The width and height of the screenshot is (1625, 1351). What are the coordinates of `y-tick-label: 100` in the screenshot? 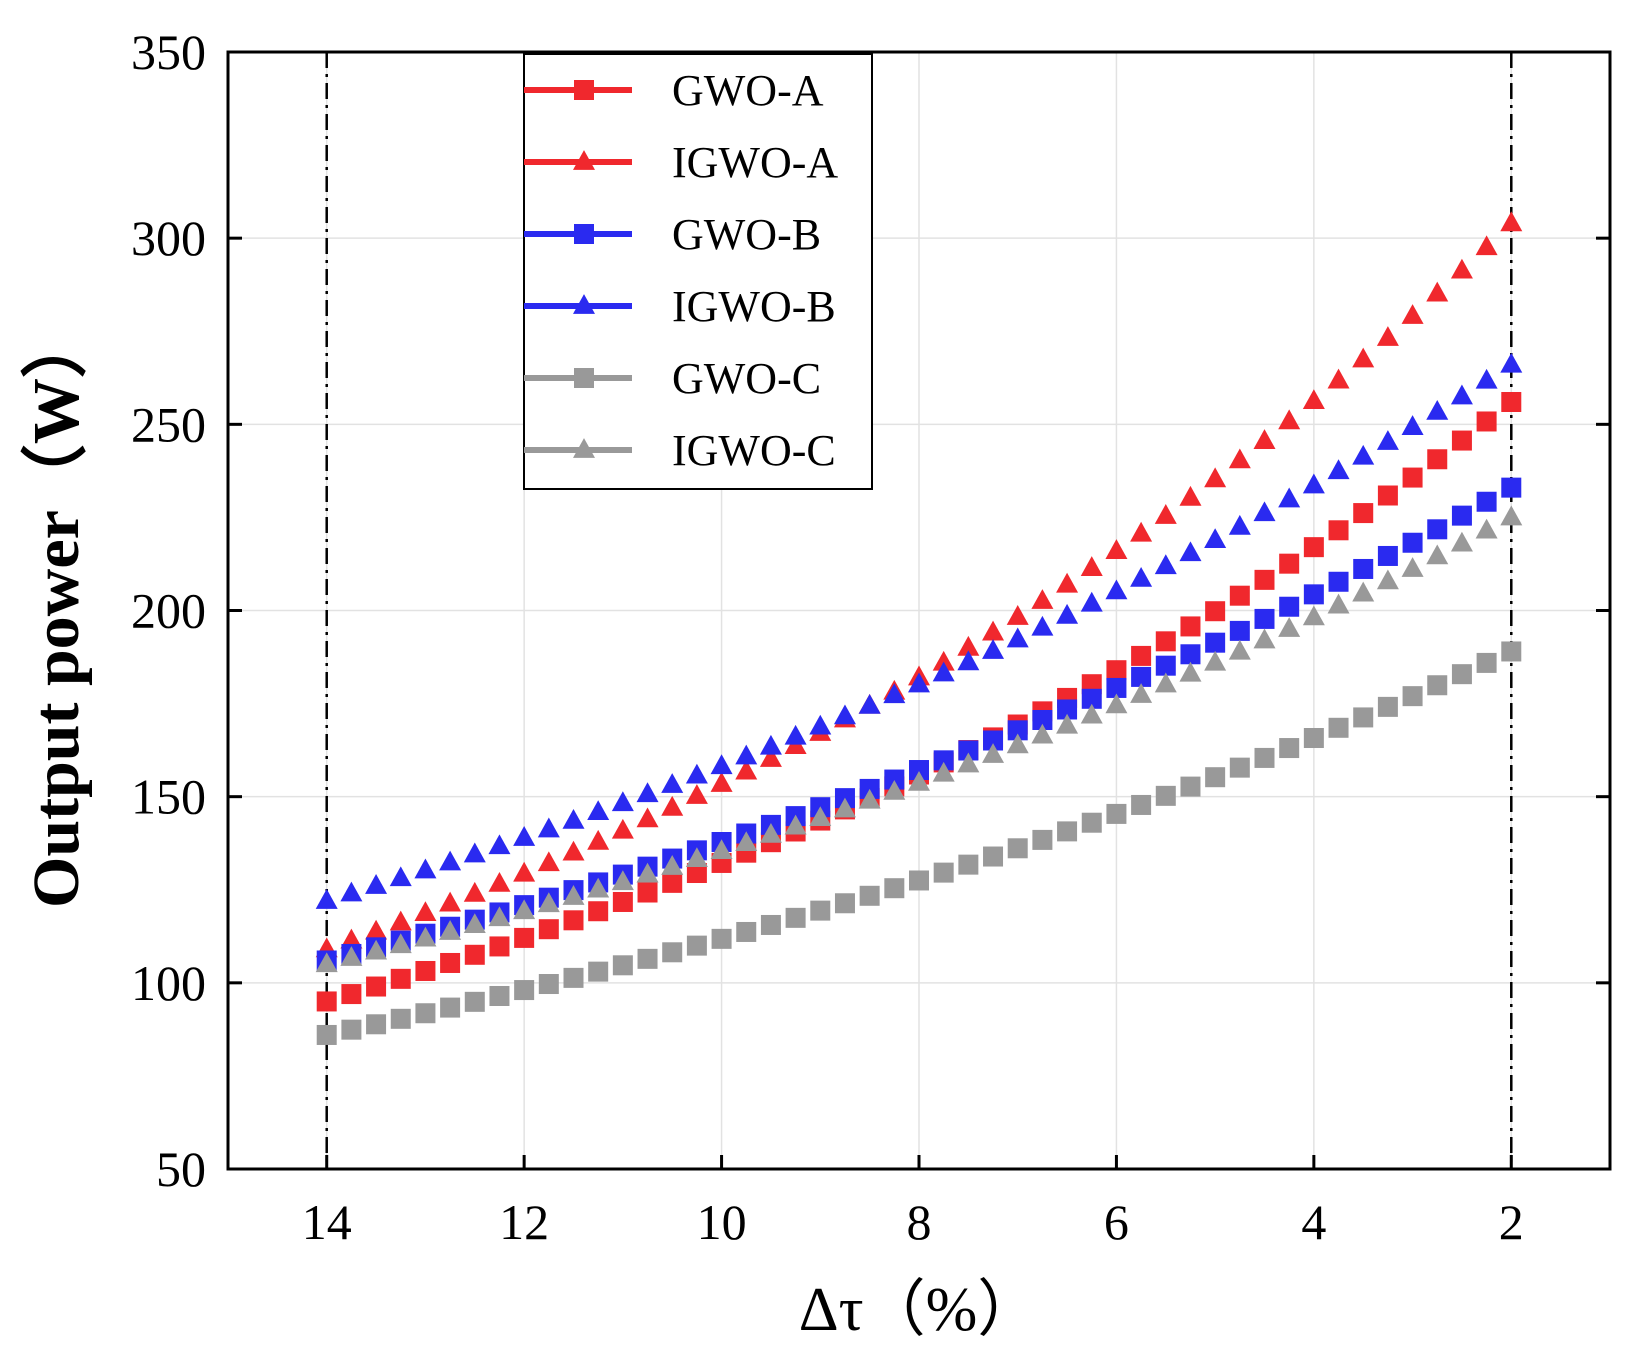 It's located at (168, 983).